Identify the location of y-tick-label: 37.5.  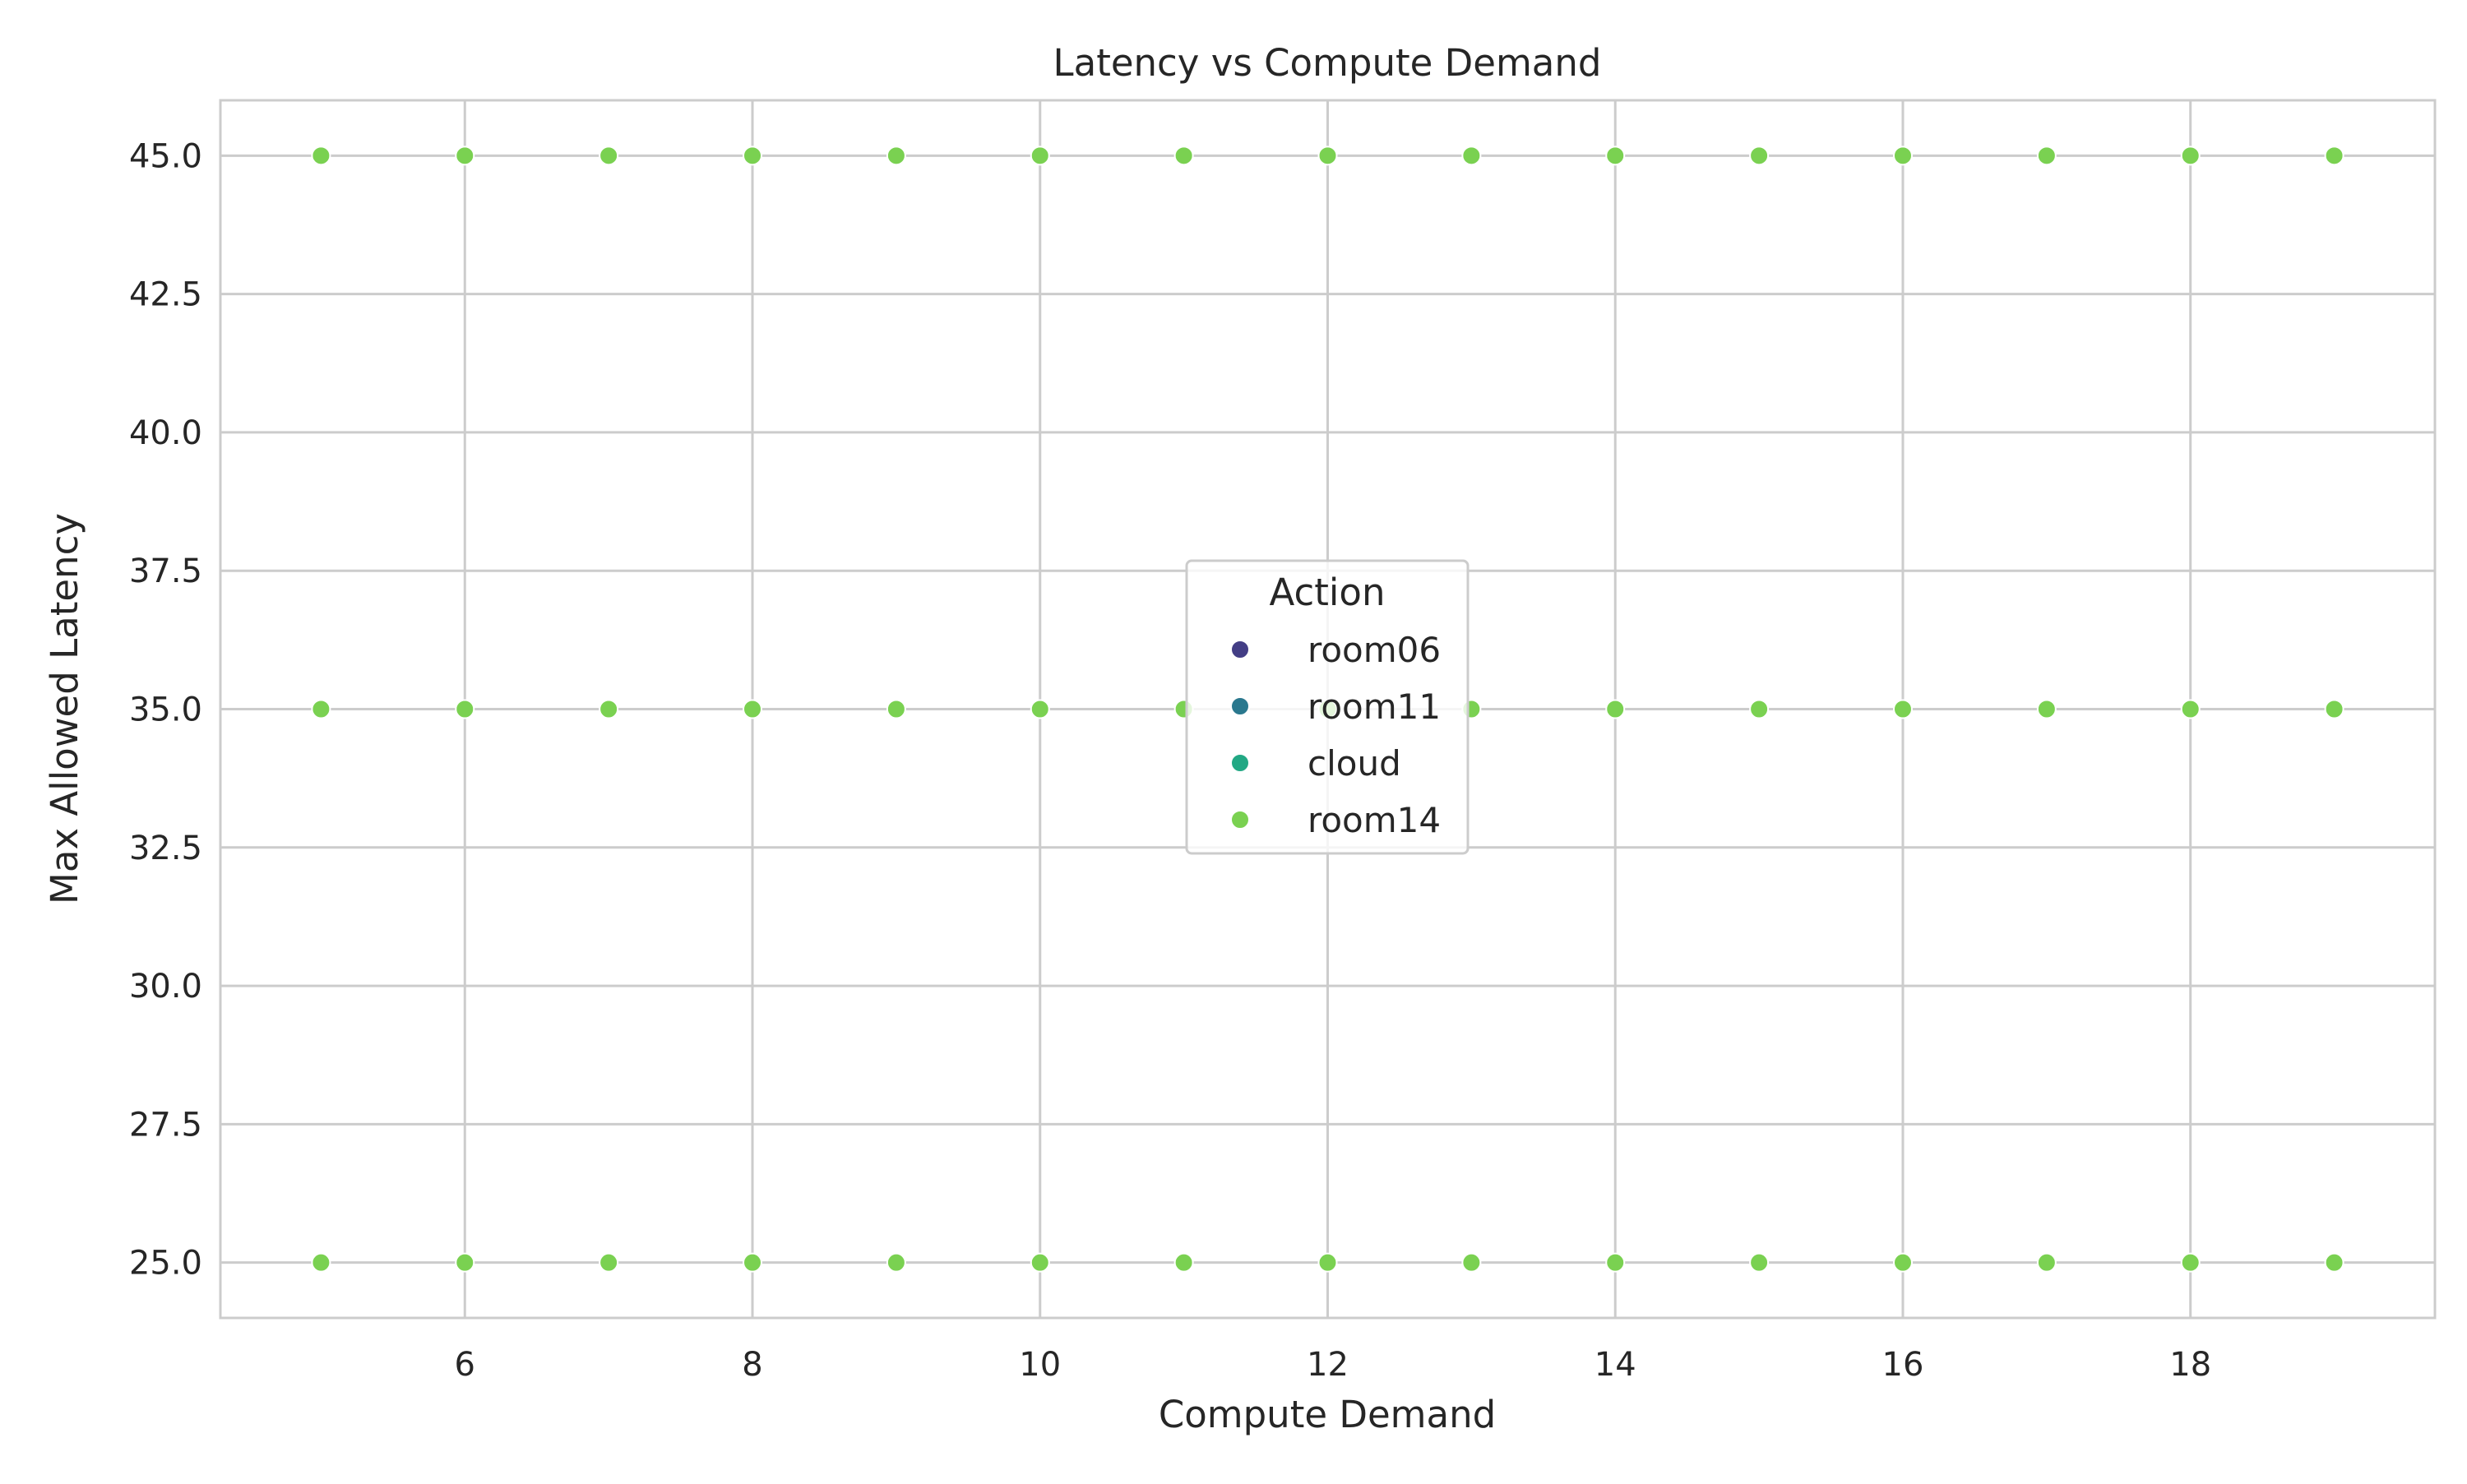
(165, 571).